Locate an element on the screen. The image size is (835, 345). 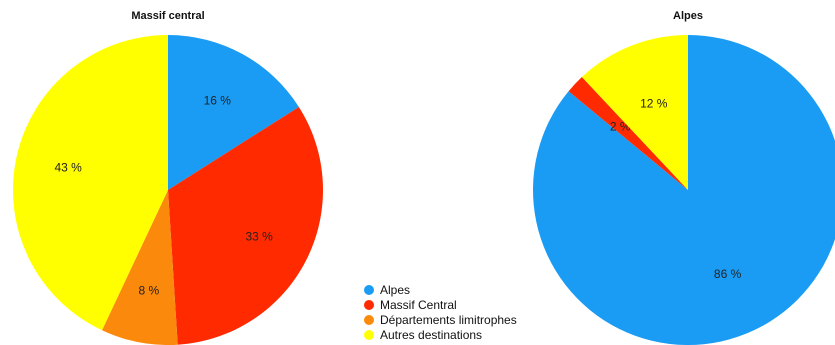
pie-slice-autres-destinations is located at coordinates (634, 112).